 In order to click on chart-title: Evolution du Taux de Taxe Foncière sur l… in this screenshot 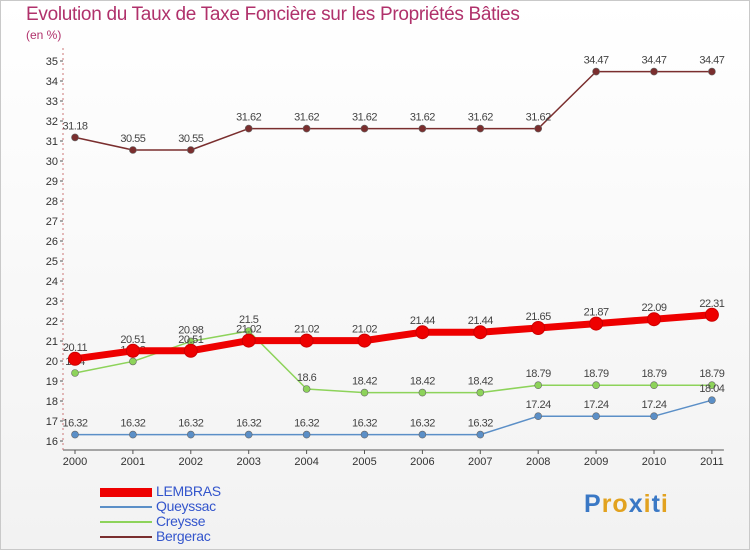, I will do `click(273, 14)`.